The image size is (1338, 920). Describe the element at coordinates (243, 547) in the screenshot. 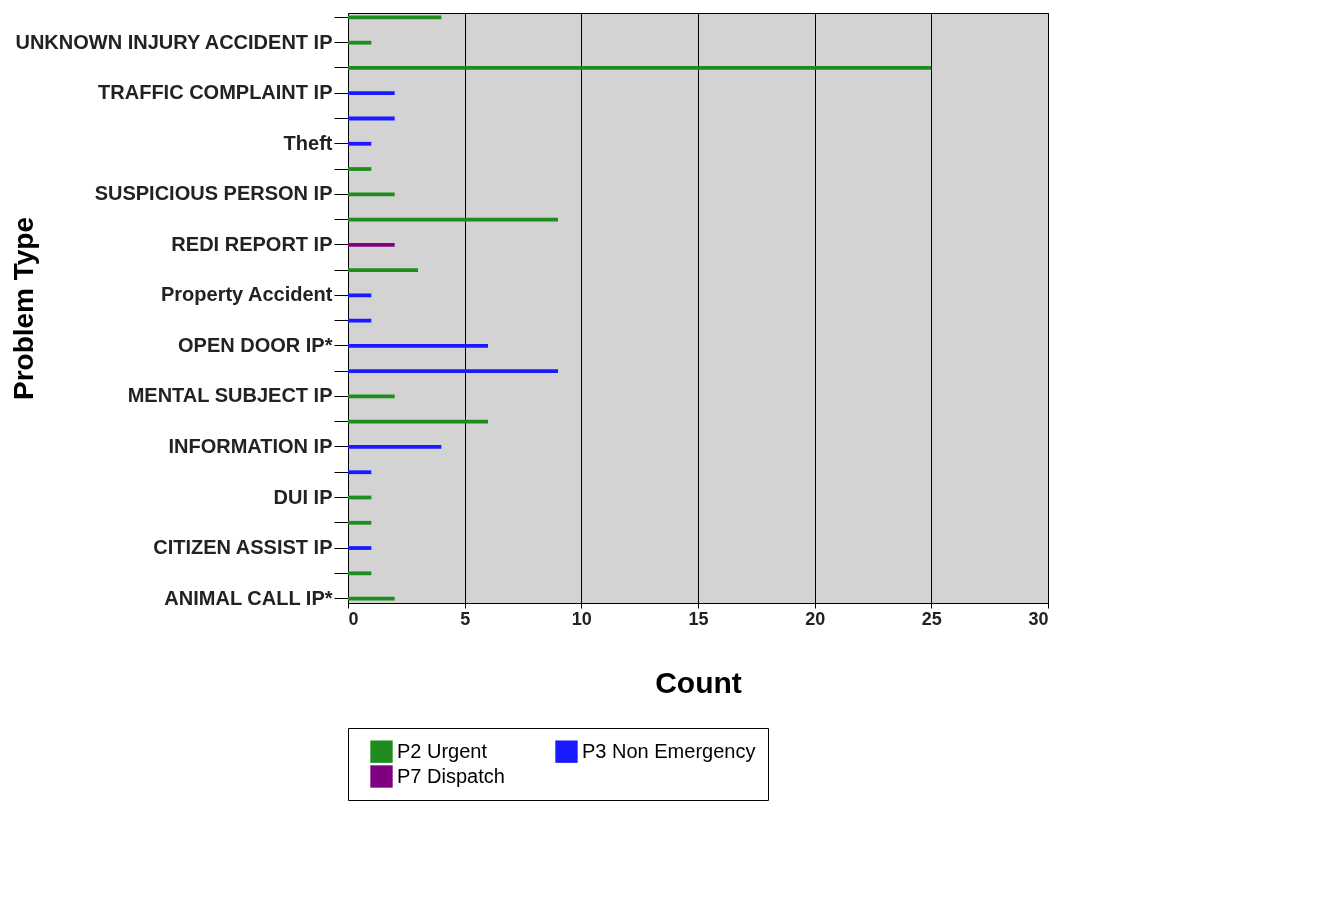

I see `y-tick-label: CITIZEN ASSIST IP` at that location.